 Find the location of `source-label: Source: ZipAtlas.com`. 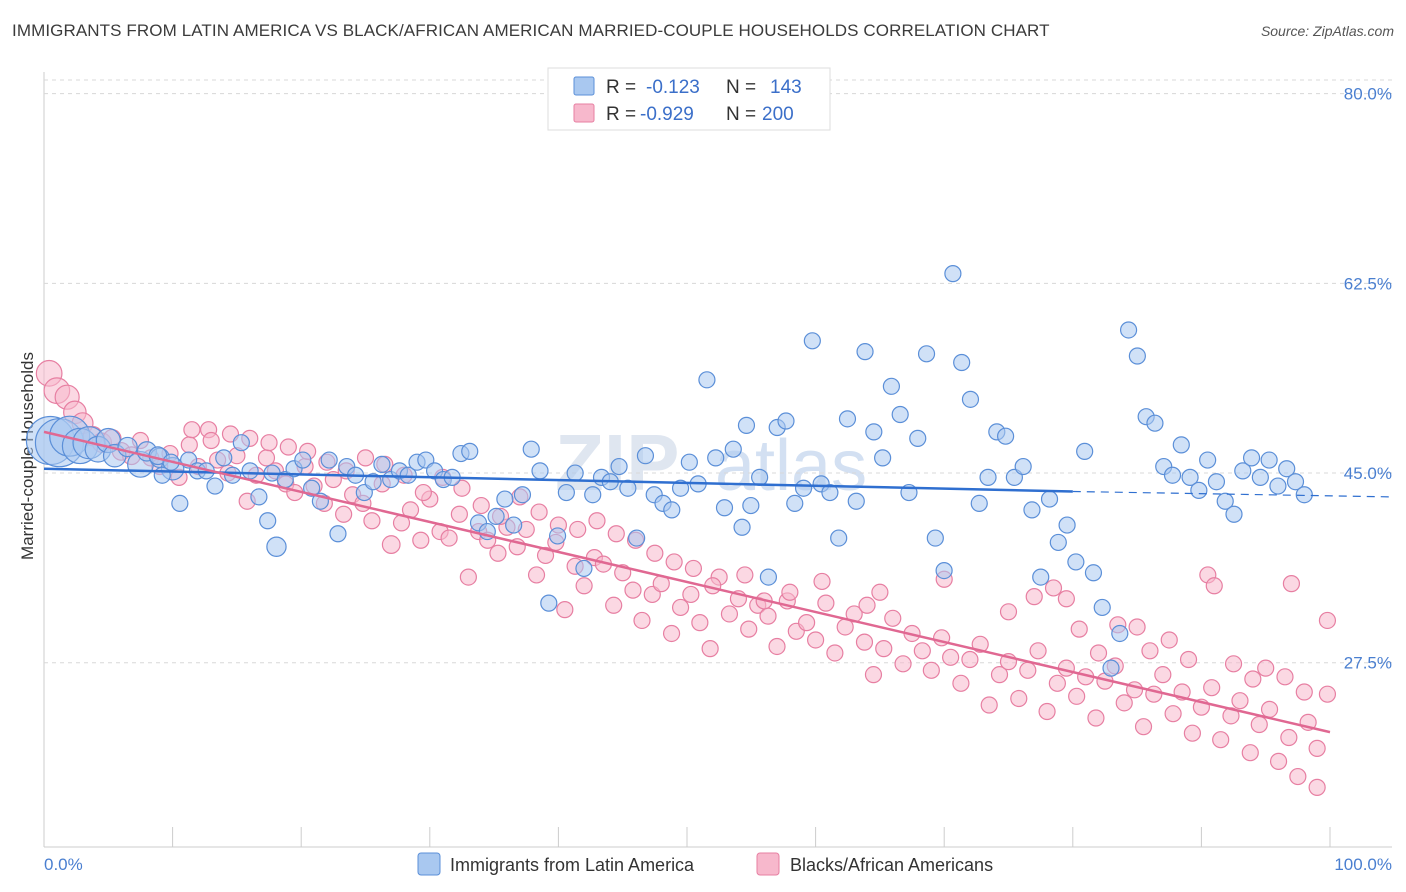

source-label: Source: ZipAtlas.com is located at coordinates (1327, 31).